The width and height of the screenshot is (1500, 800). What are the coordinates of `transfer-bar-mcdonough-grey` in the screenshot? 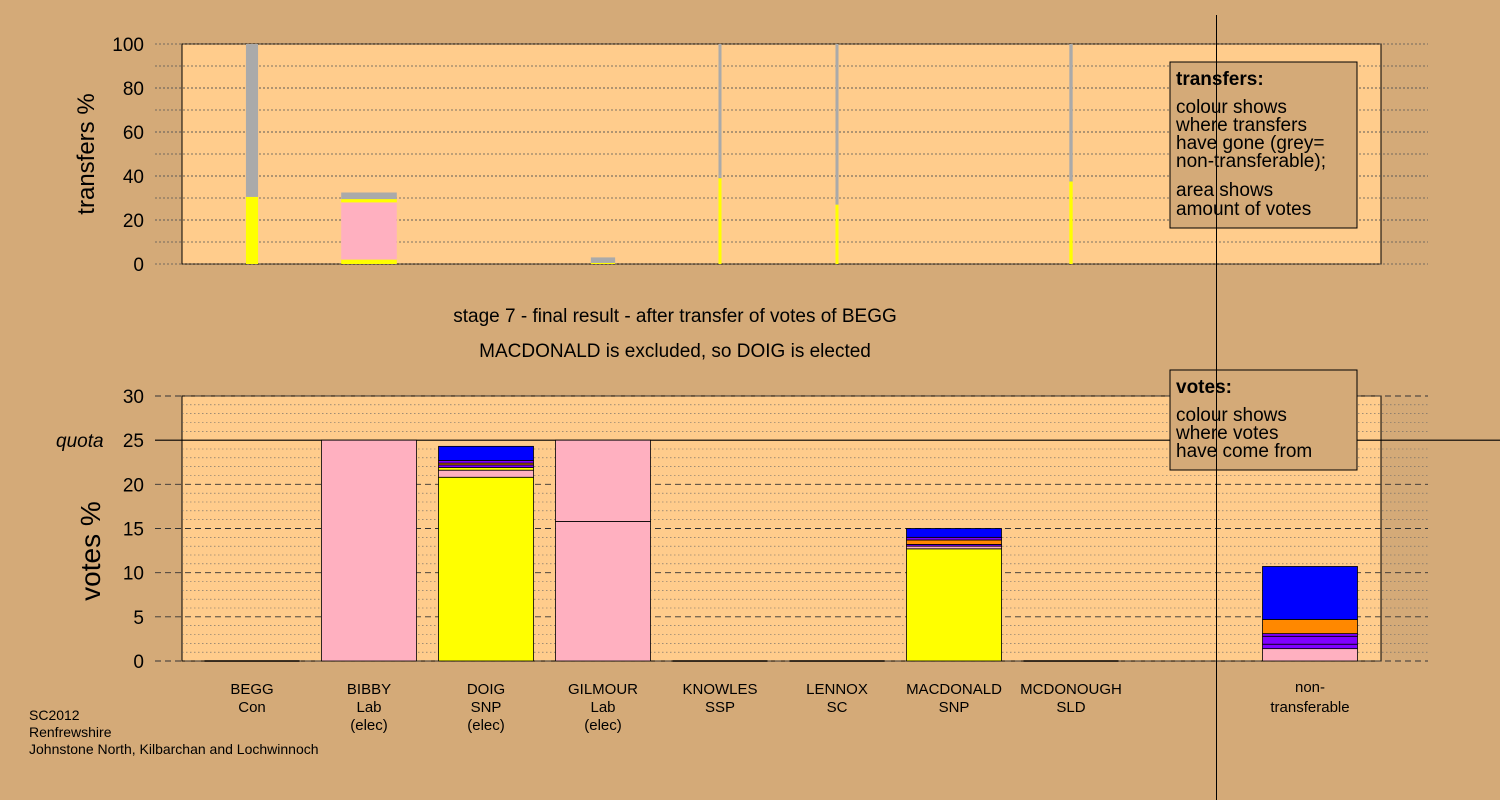 It's located at (1071, 113).